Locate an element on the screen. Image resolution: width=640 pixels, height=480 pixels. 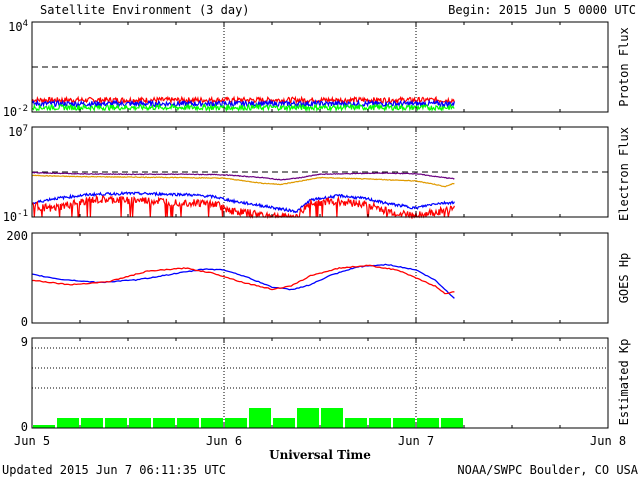
x-axis-title: Universal Time is located at coordinates (320, 455).